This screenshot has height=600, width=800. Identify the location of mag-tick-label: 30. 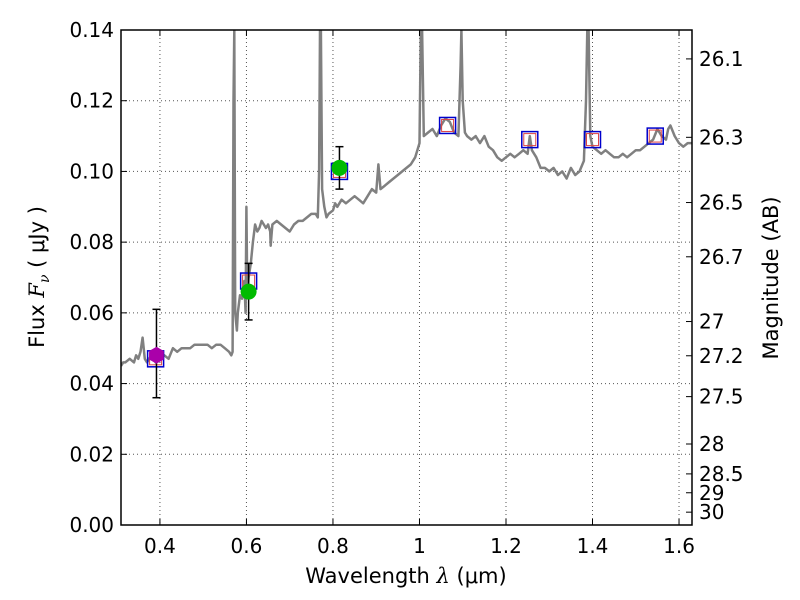
(711, 512).